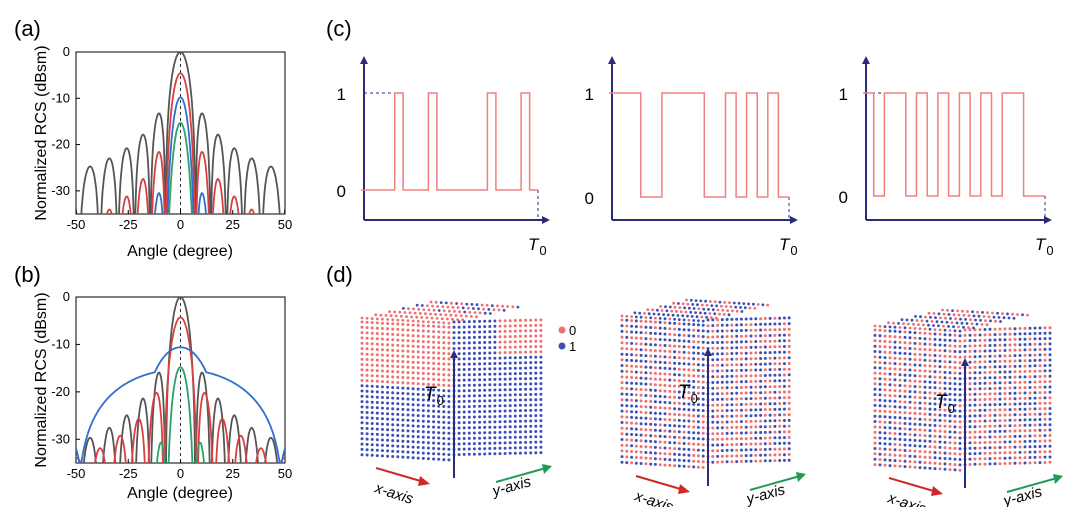 The height and width of the screenshot is (507, 1080). I want to click on chart-a-ytick-label: -30, so click(60, 190).